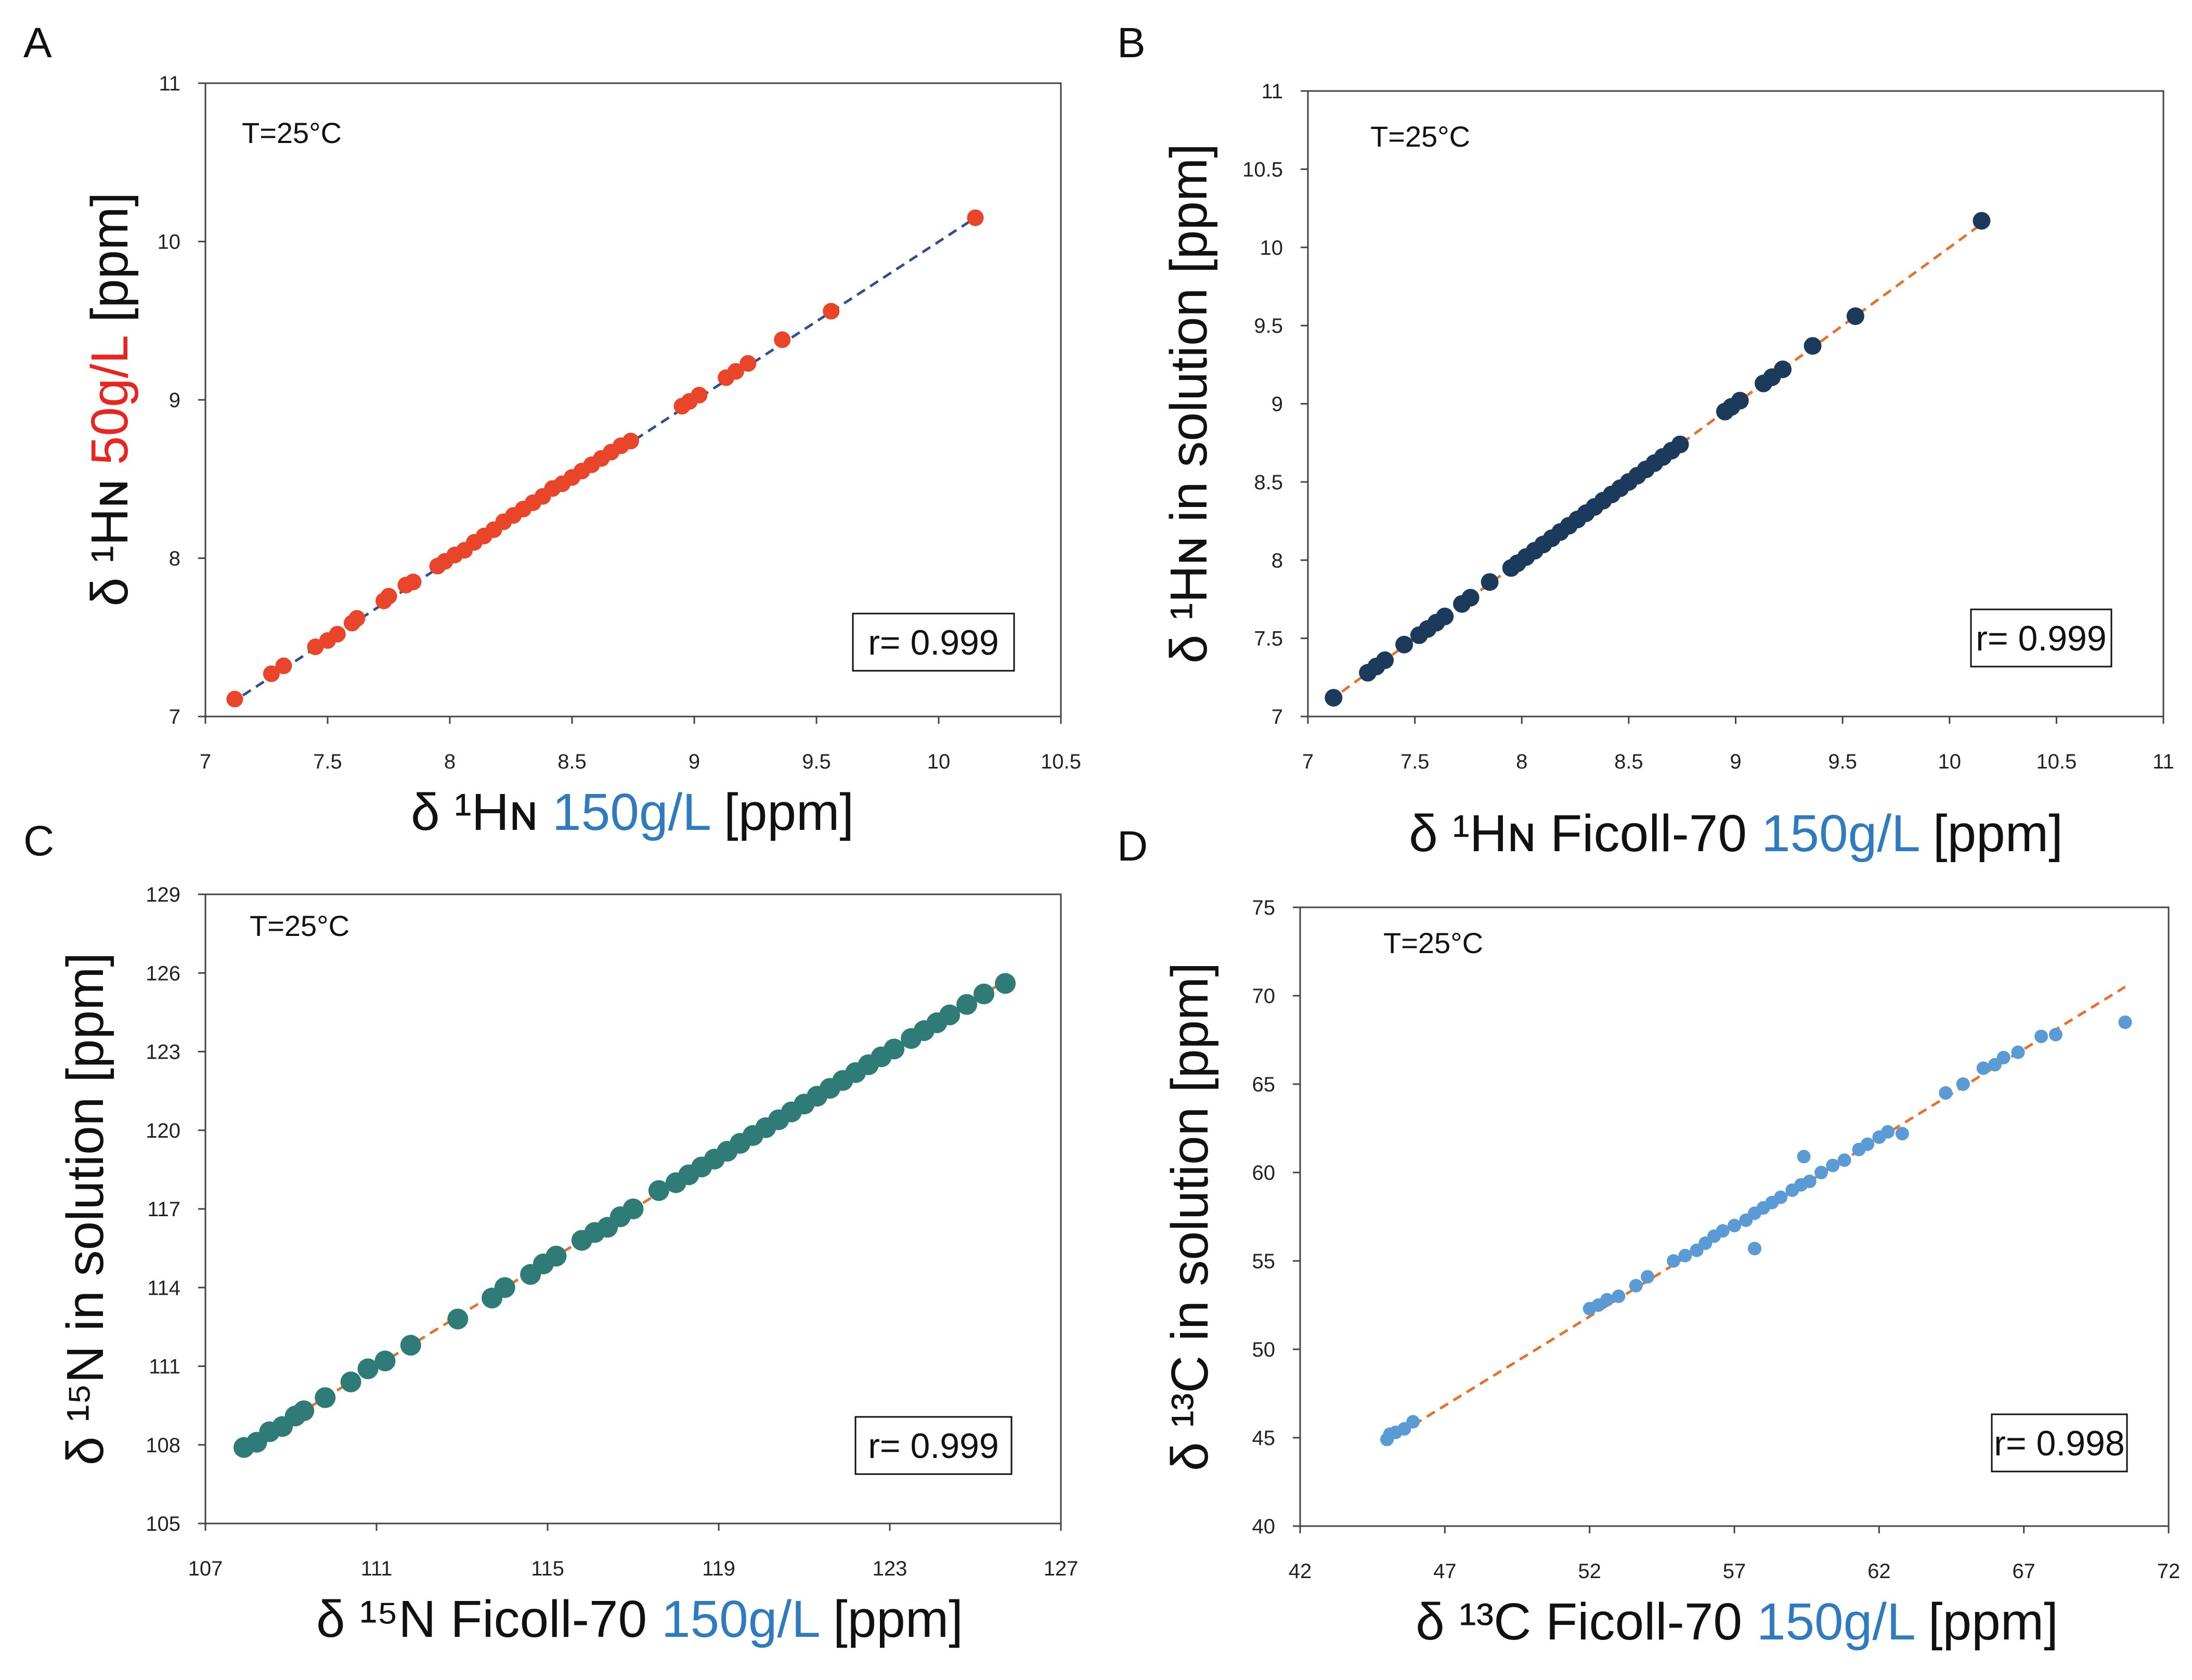 The image size is (2192, 1680). I want to click on x-axis-title-part1: δ ¹³C Ficoll-70, so click(1586, 1622).